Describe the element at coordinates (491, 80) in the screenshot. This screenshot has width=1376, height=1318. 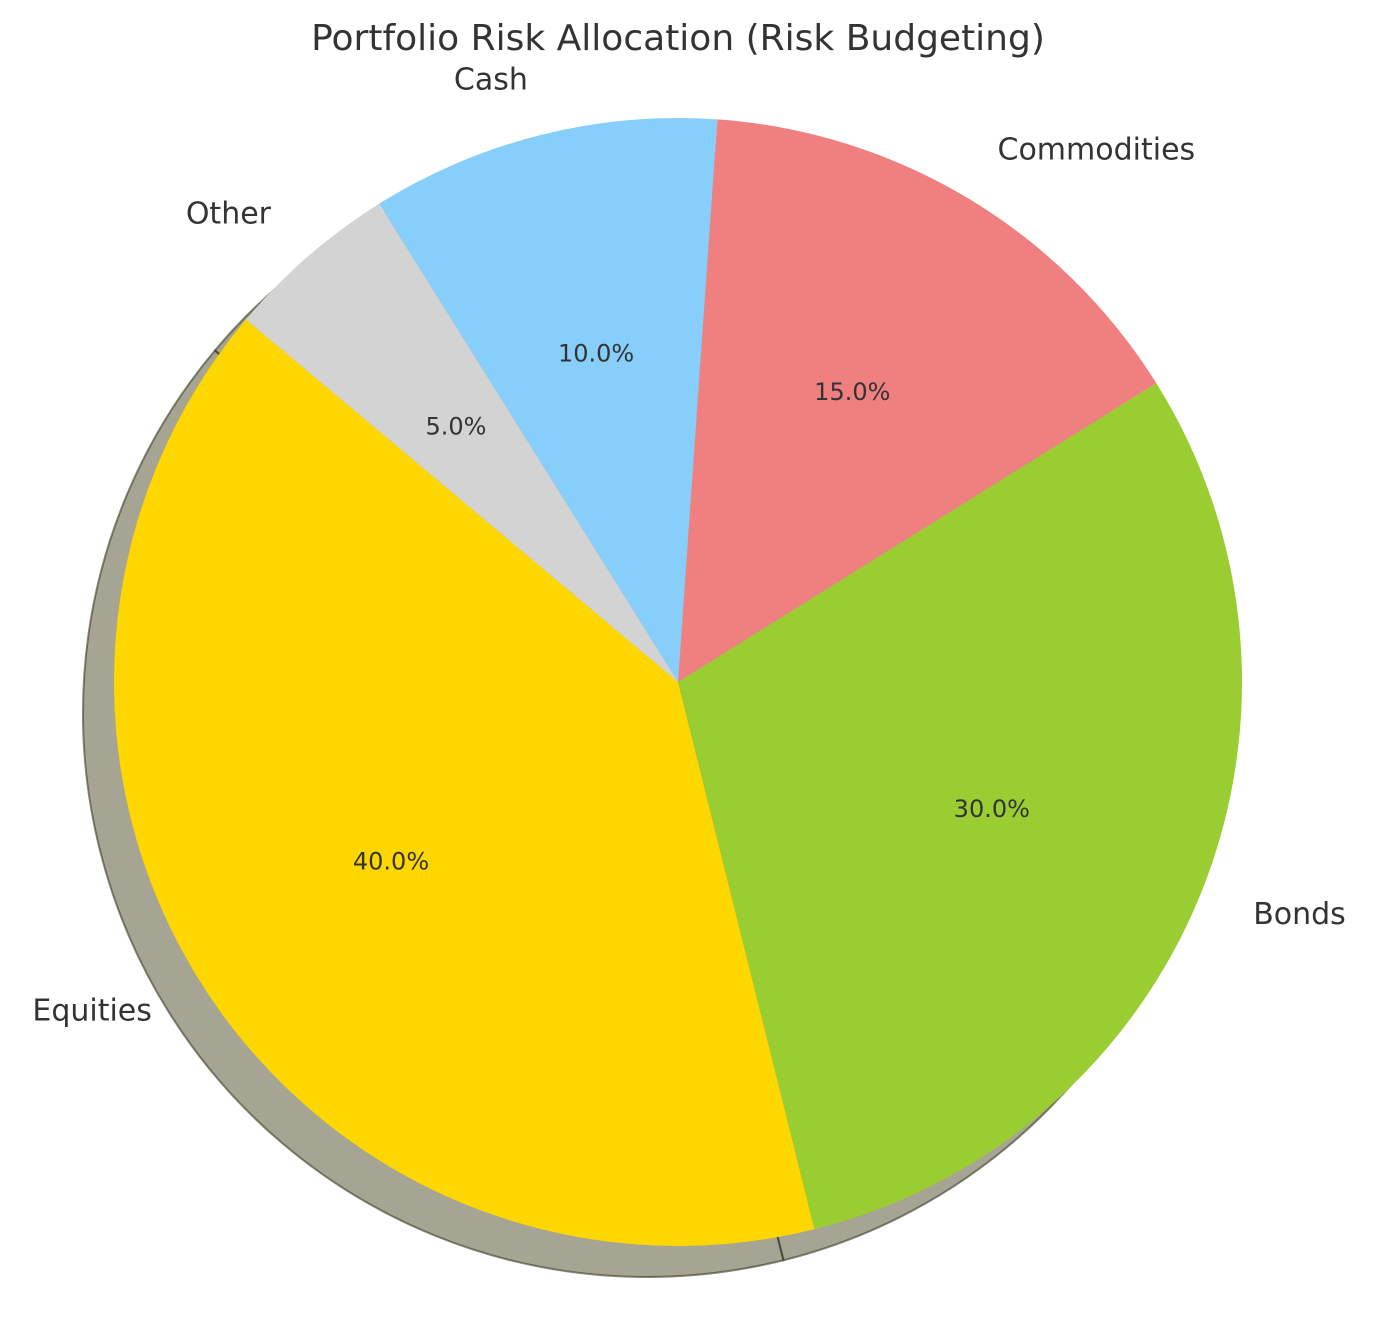
I see `slice-label-cash: Cash` at that location.